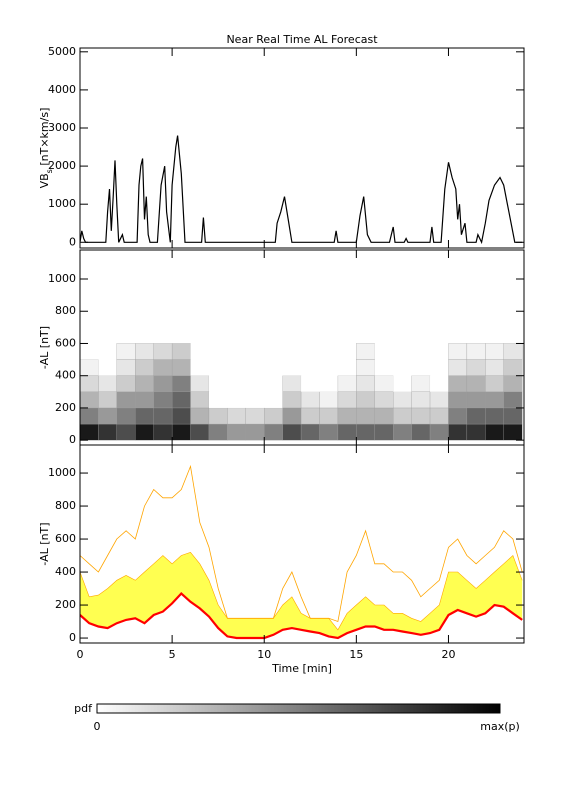 Image resolution: width=576 pixels, height=792 pixels. I want to click on y-tick-label: 600, so click(65, 342).